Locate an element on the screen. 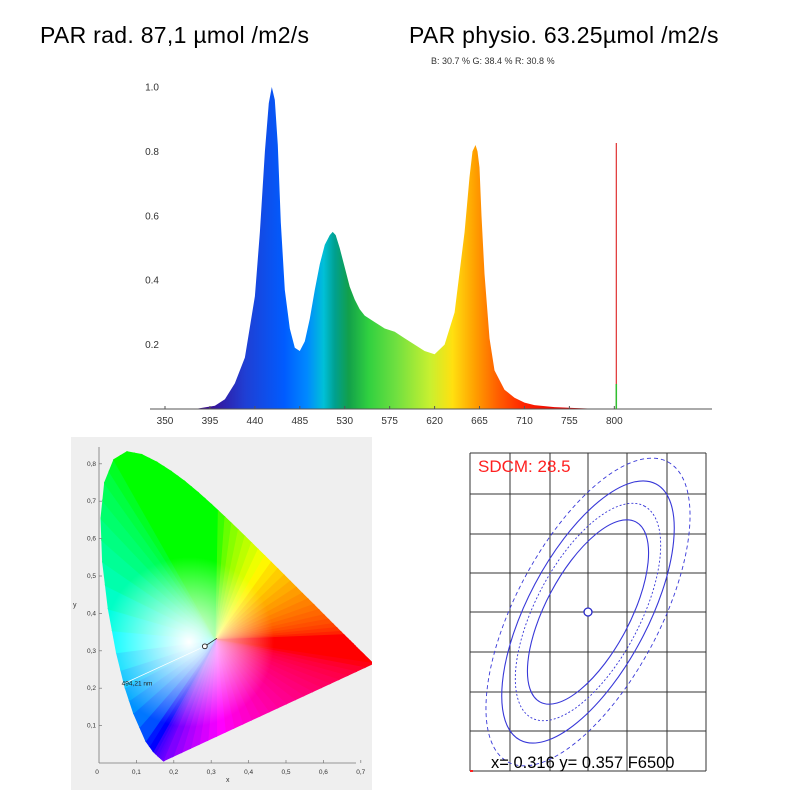 This screenshot has width=800, height=800. spectrum-y-tick-label: 0.2 is located at coordinates (152, 345).